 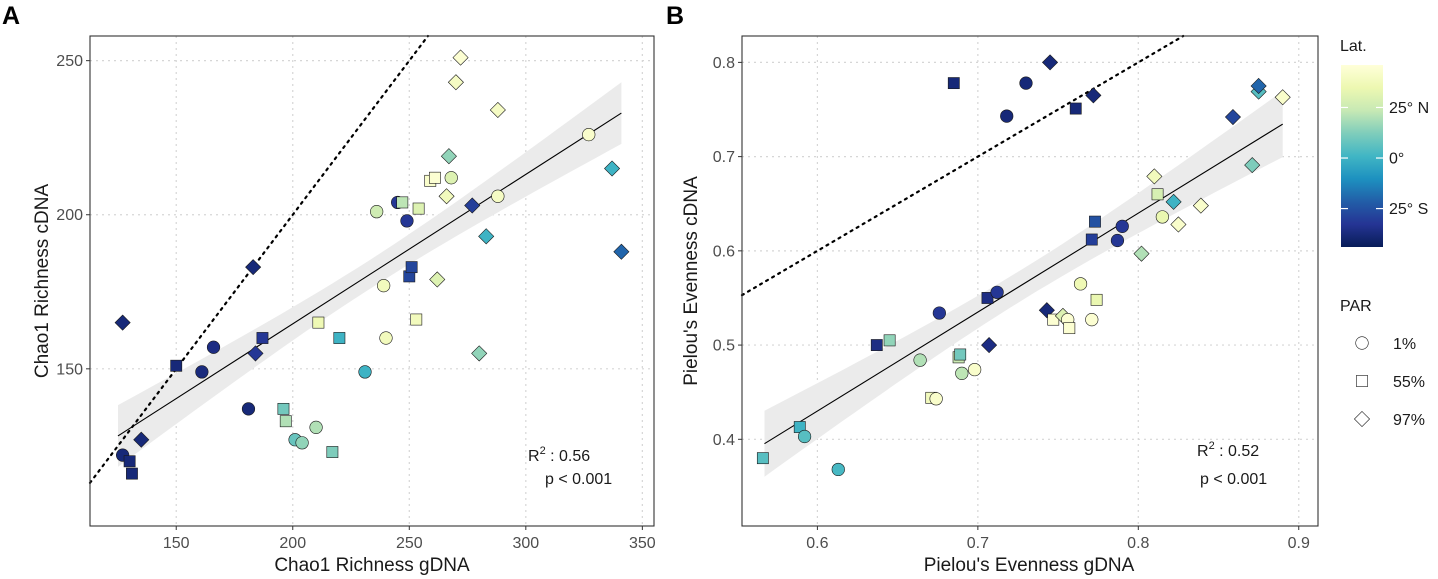 What do you see at coordinates (69, 61) in the screenshot?
I see `y-tick-label: 250` at bounding box center [69, 61].